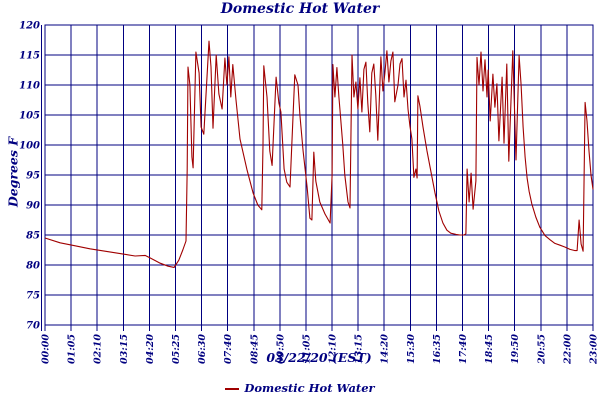 The width and height of the screenshot is (600, 400). Describe the element at coordinates (29, 116) in the screenshot. I see `y-tick-label: 105` at that location.